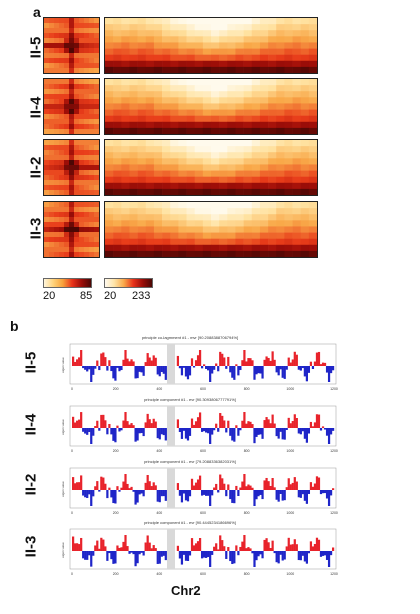  Describe the element at coordinates (36, 107) in the screenshot. I see `panel-a-row-label-2: II-4` at that location.